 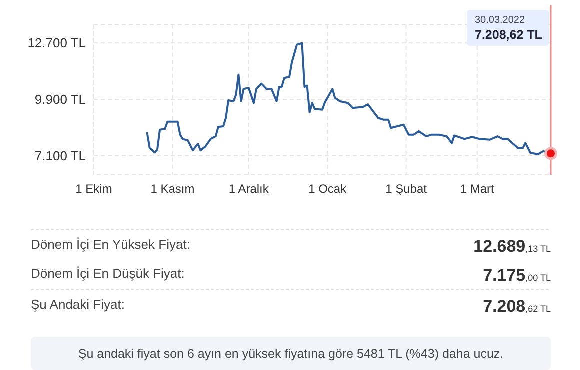 What do you see at coordinates (517, 275) in the screenshot?
I see `text: 7.175,00 TL` at bounding box center [517, 275].